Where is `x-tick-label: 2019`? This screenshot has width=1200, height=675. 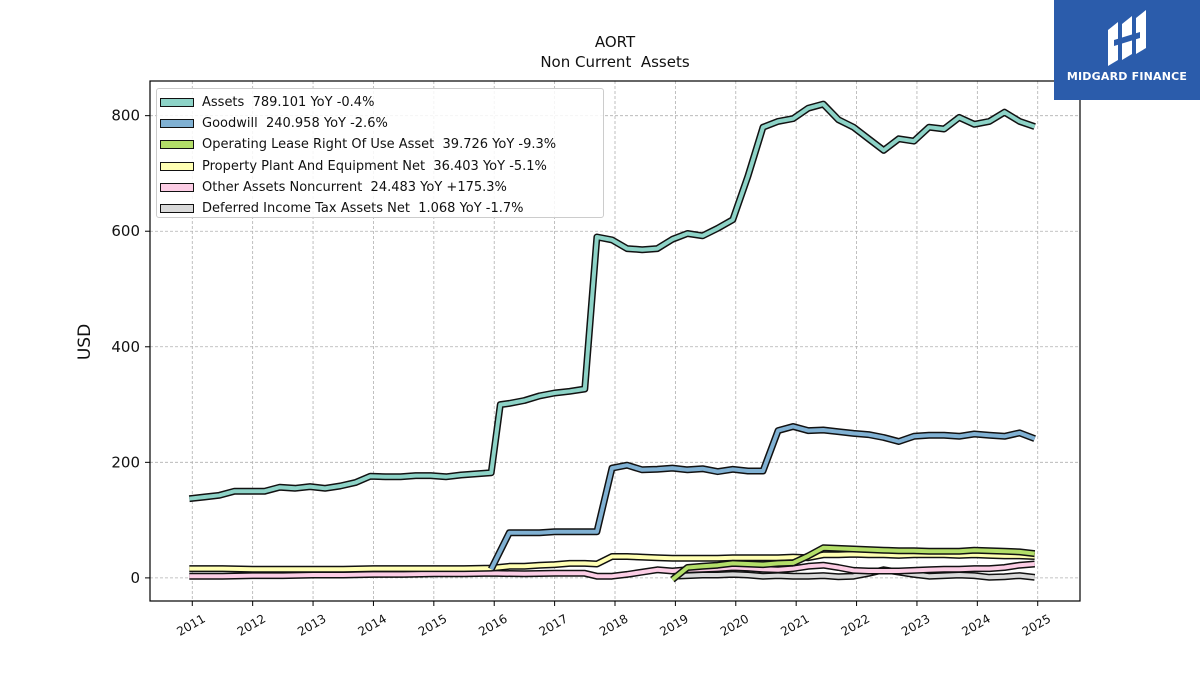 x-tick-label: 2019 is located at coordinates (673, 624).